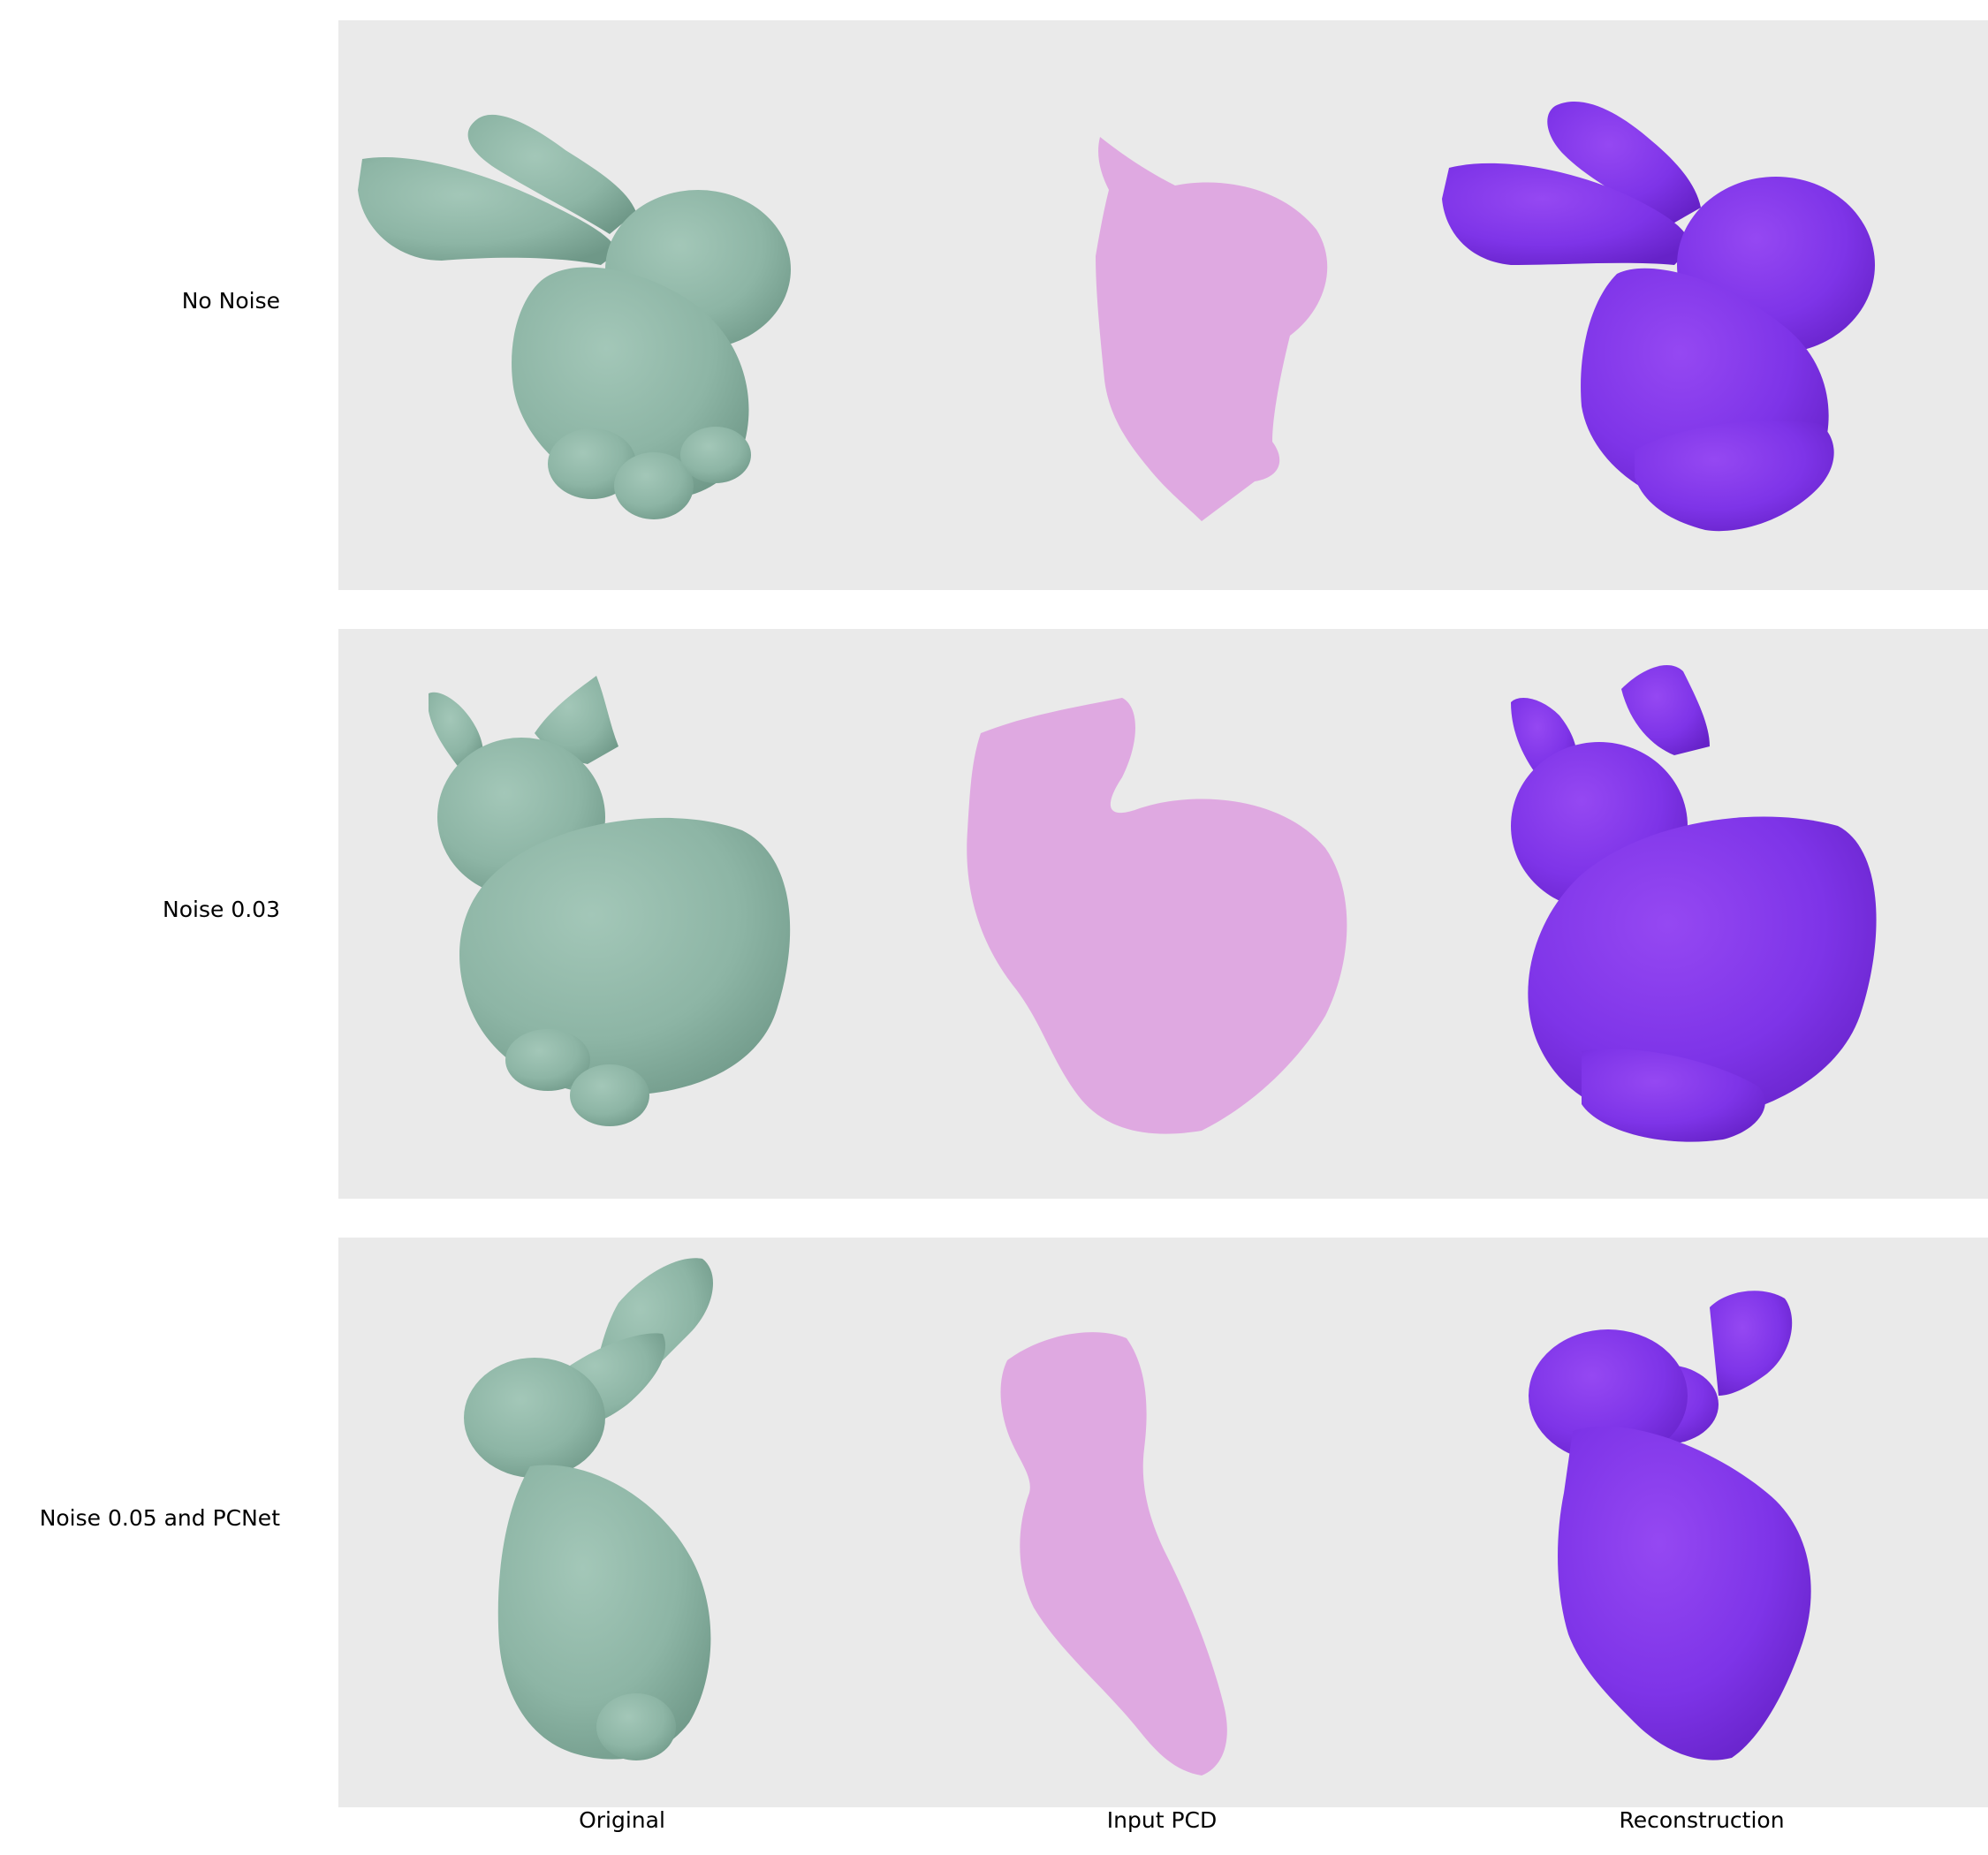  I want to click on reconstruction-bunny-row1, so click(1658, 316).